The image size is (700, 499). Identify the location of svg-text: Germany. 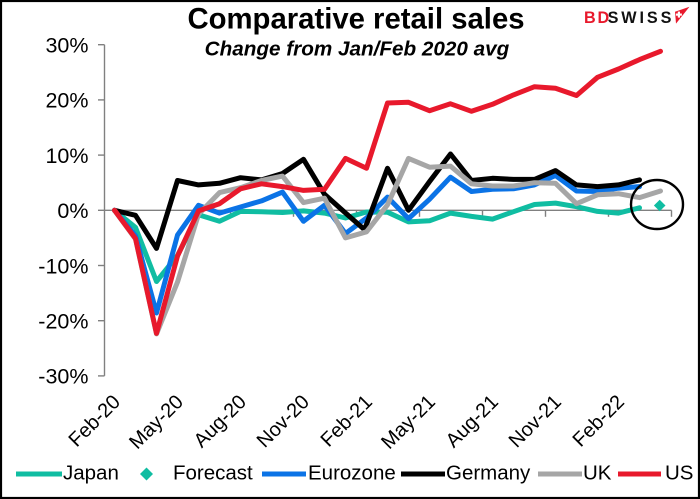
(488, 473).